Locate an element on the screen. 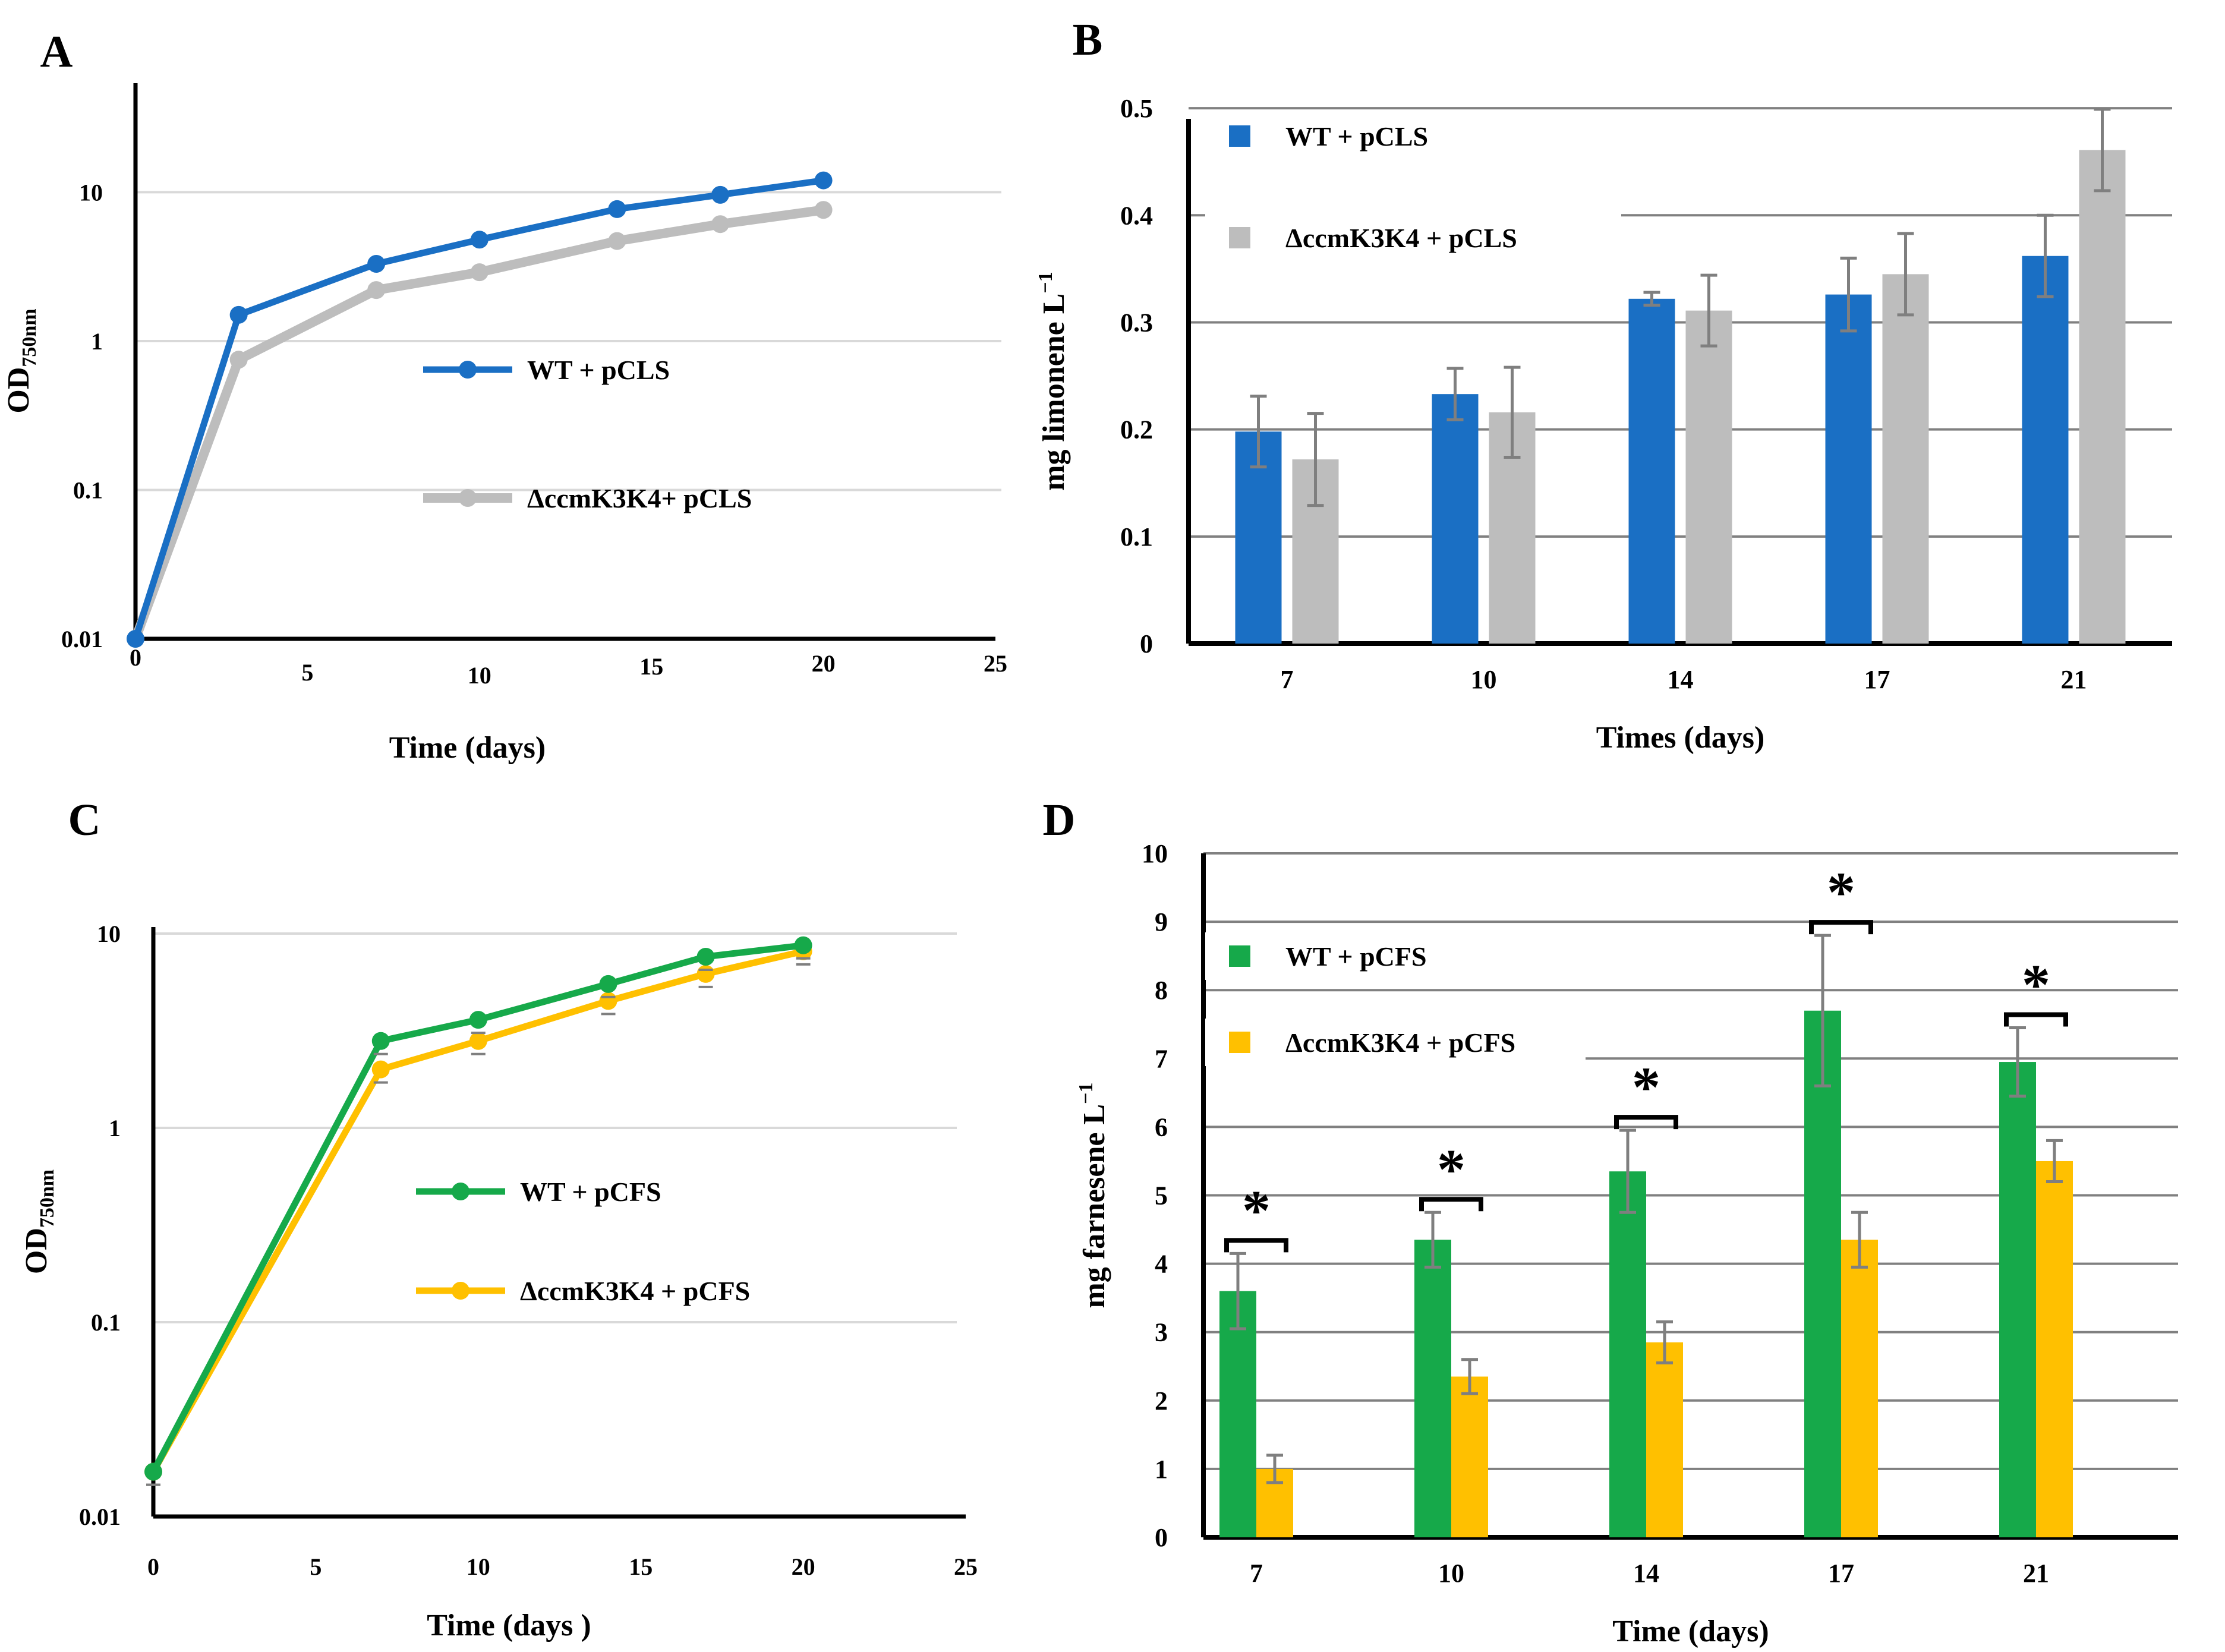 Image resolution: width=2225 pixels, height=1652 pixels. y-tick-label: 0.5 is located at coordinates (1136, 108).